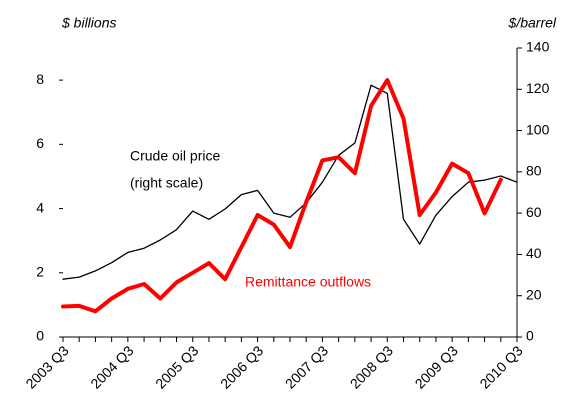 This screenshot has height=417, width=568. Describe the element at coordinates (538, 88) in the screenshot. I see `y2-tick-label: 120` at that location.